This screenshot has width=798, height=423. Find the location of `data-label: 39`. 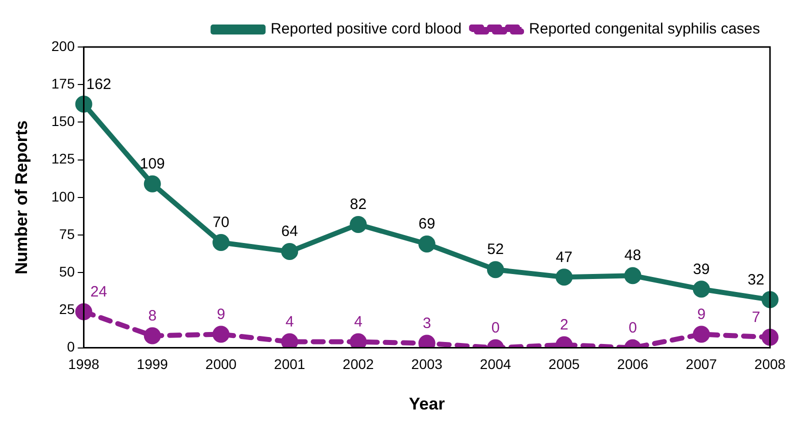

data-label: 39 is located at coordinates (701, 269).